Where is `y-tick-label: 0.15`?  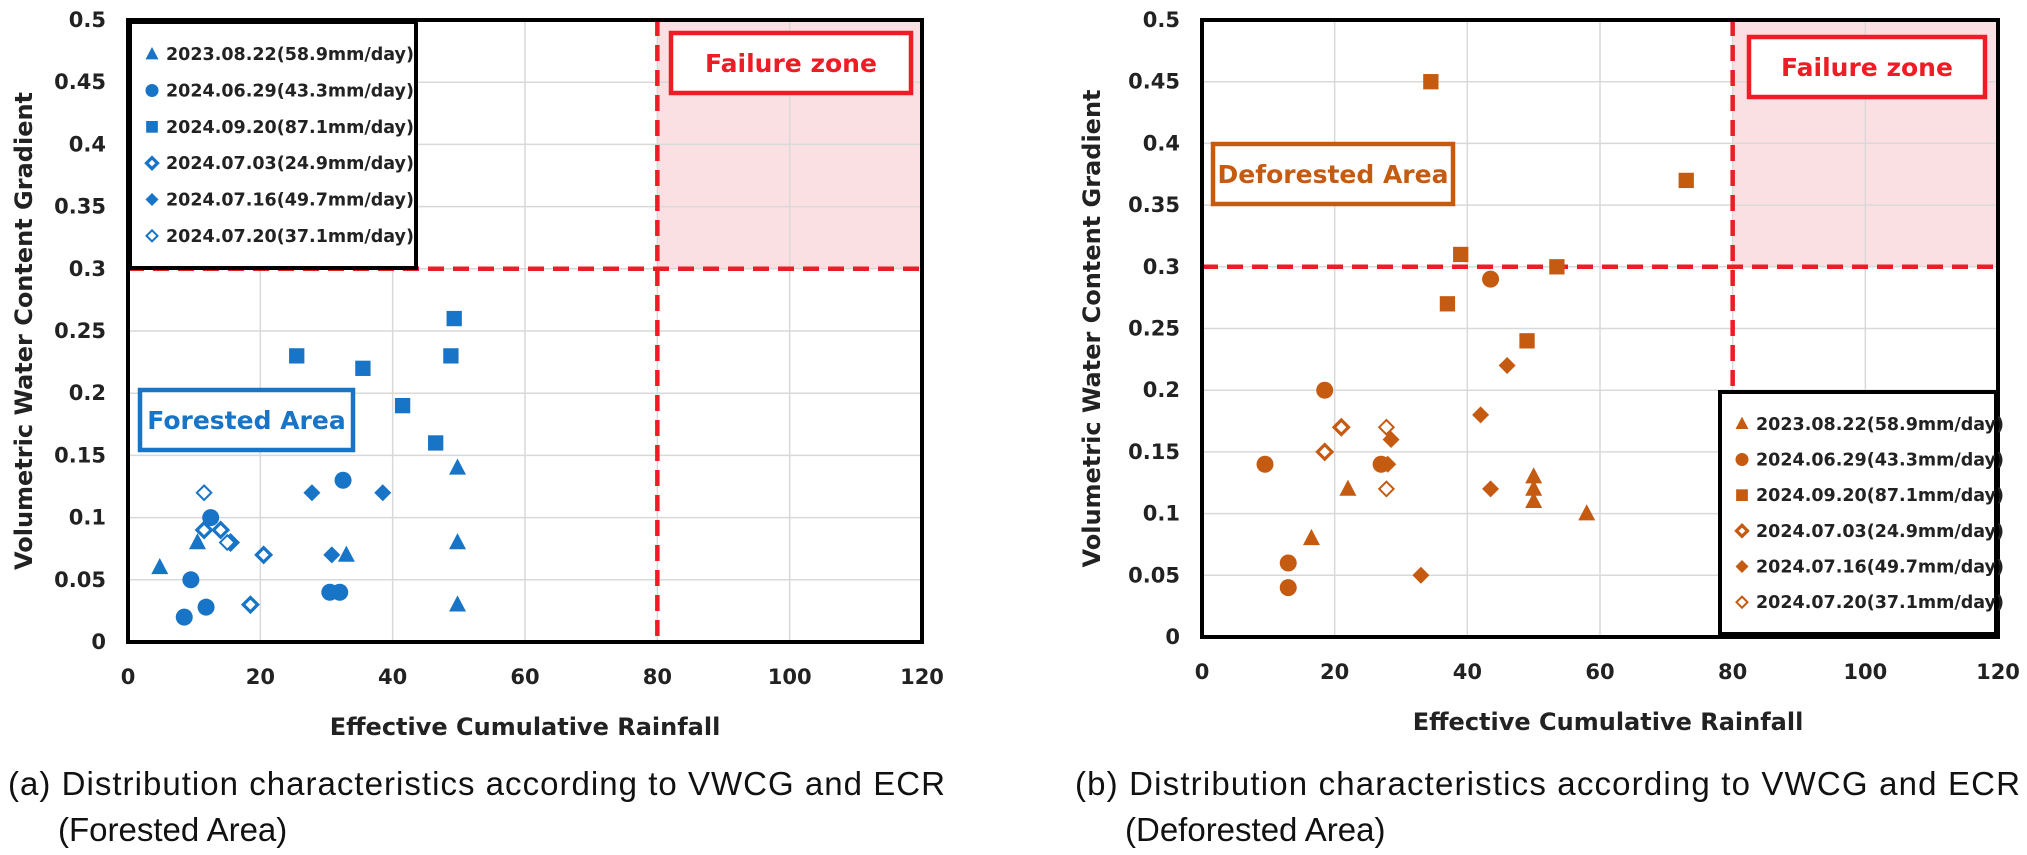
y-tick-label: 0.15 is located at coordinates (1154, 452).